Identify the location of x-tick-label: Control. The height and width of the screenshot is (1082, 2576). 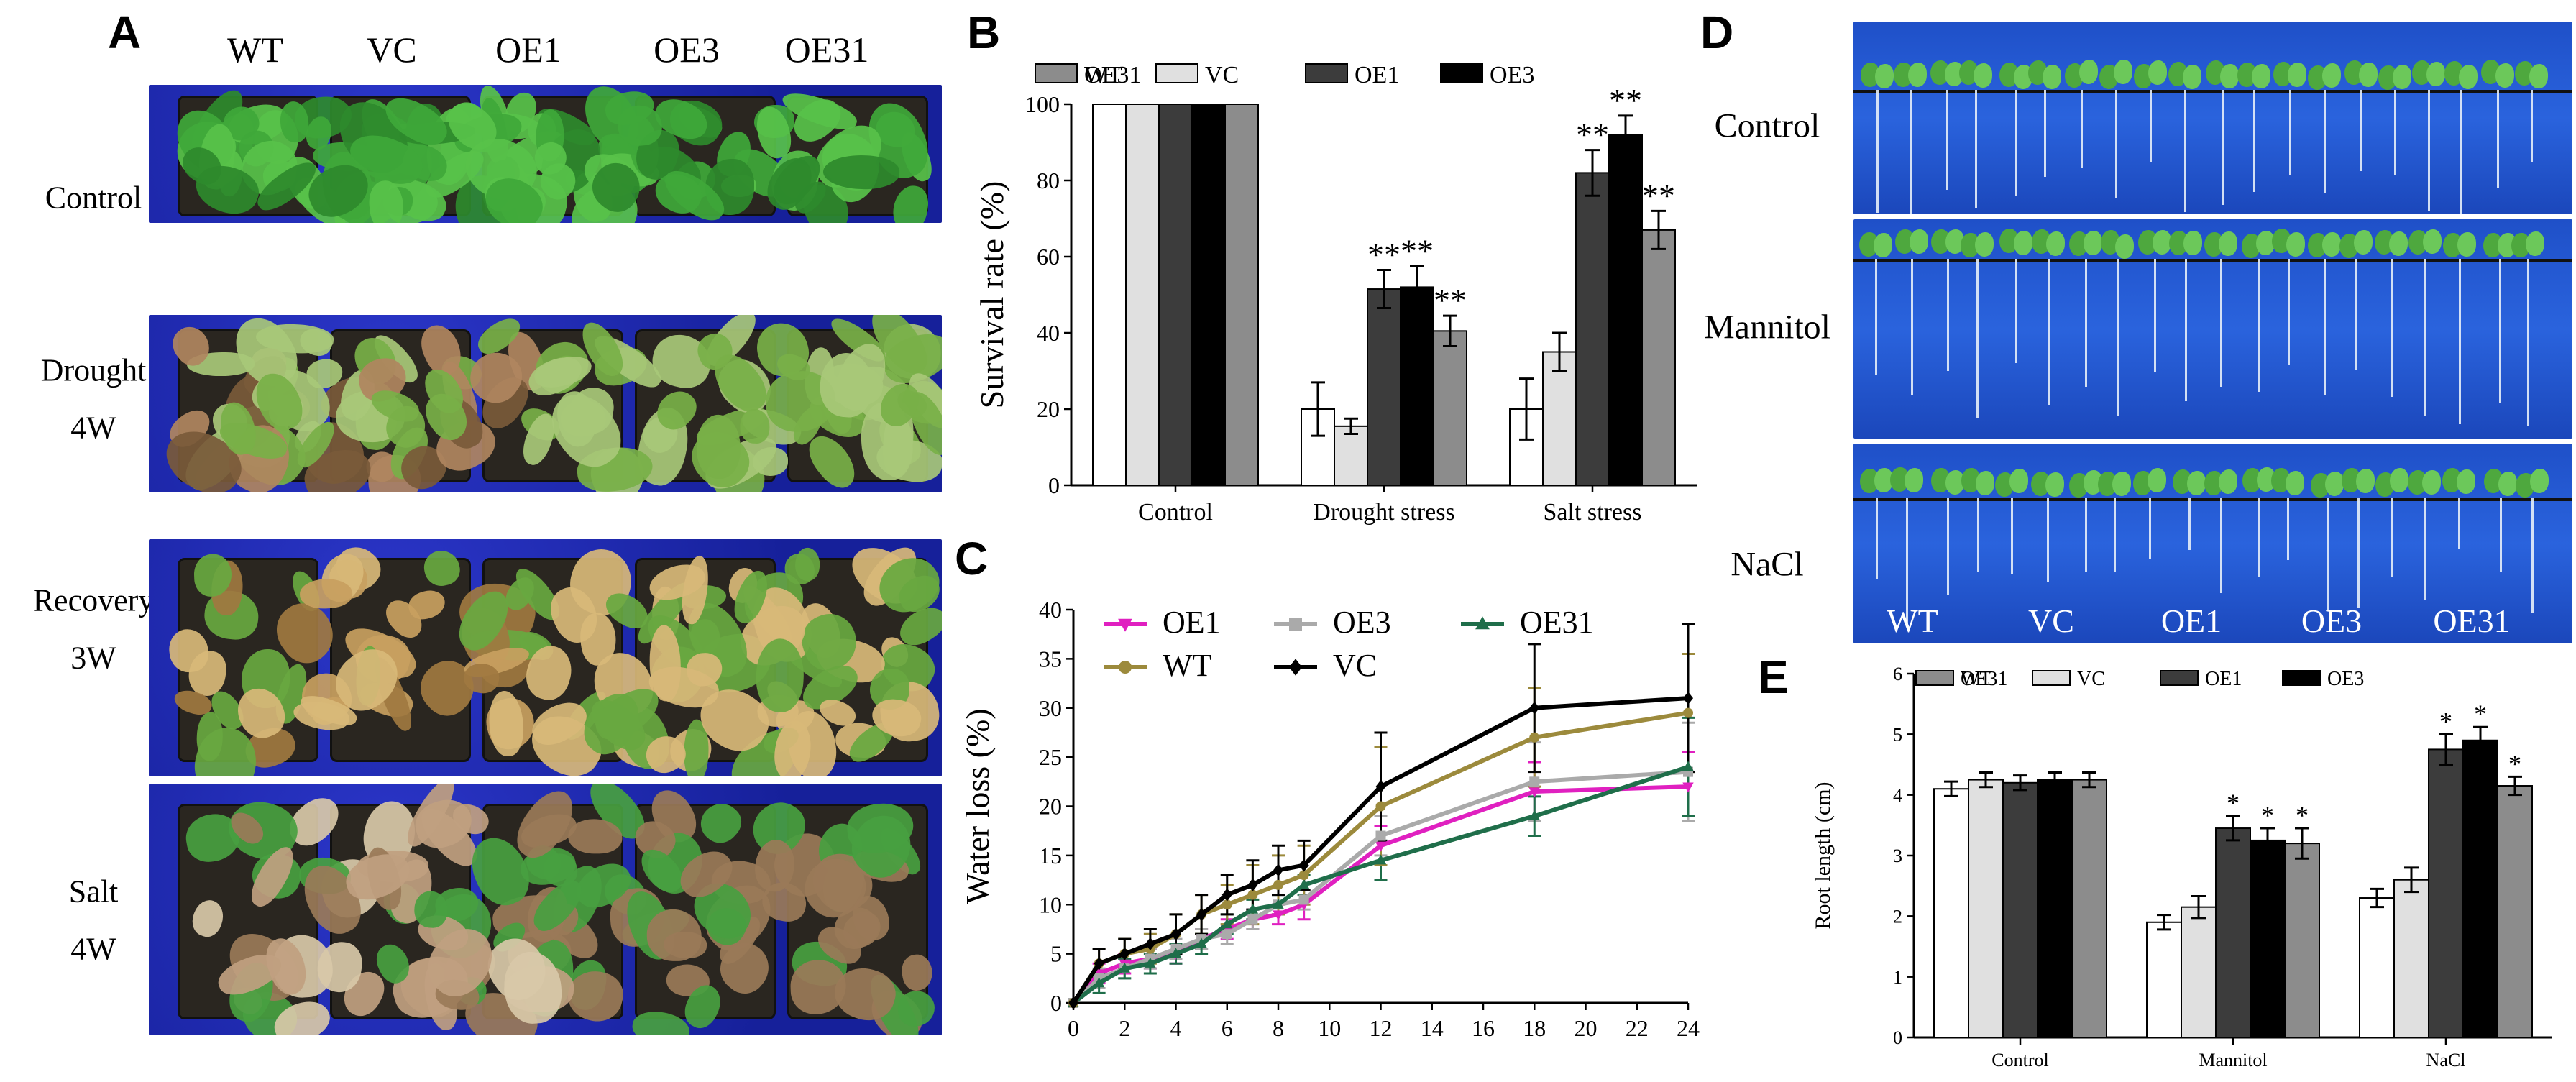
(2019, 1060).